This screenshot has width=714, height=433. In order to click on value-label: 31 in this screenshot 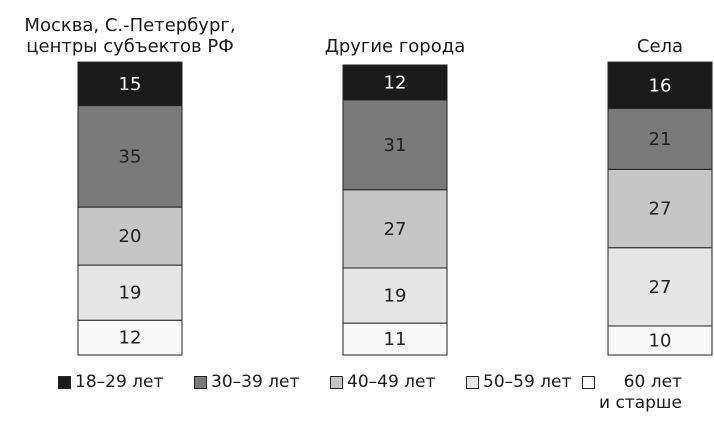, I will do `click(395, 145)`.